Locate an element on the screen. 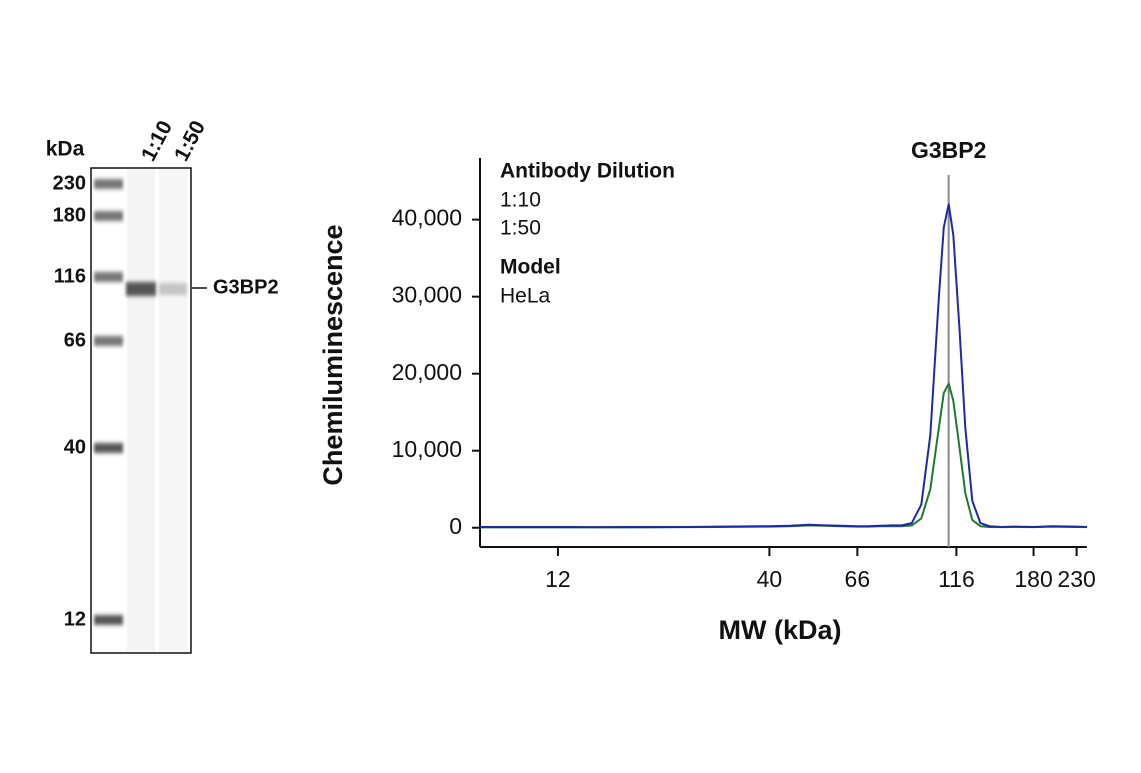 Image resolution: width=1141 pixels, height=773 pixels. legend-entry: 1:10 is located at coordinates (520, 200).